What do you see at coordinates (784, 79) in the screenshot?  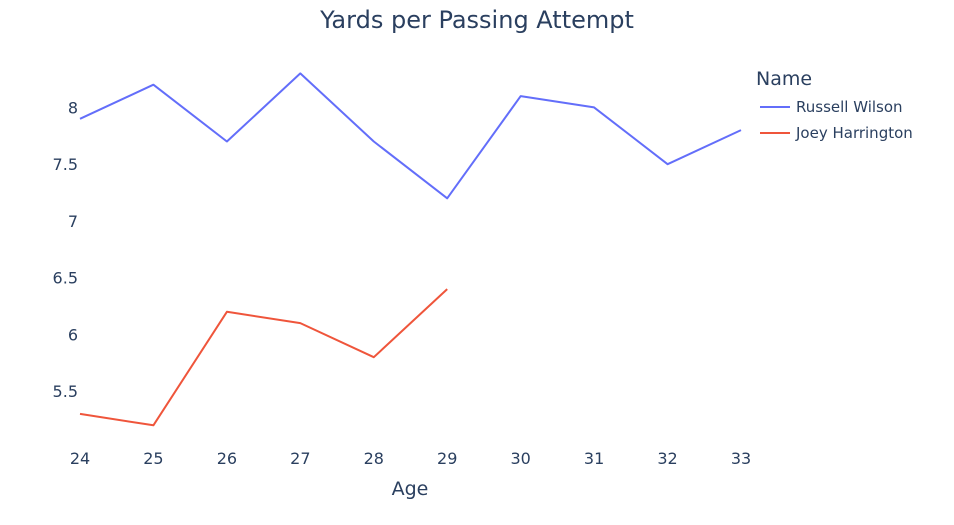 I see `legend-title: Name` at bounding box center [784, 79].